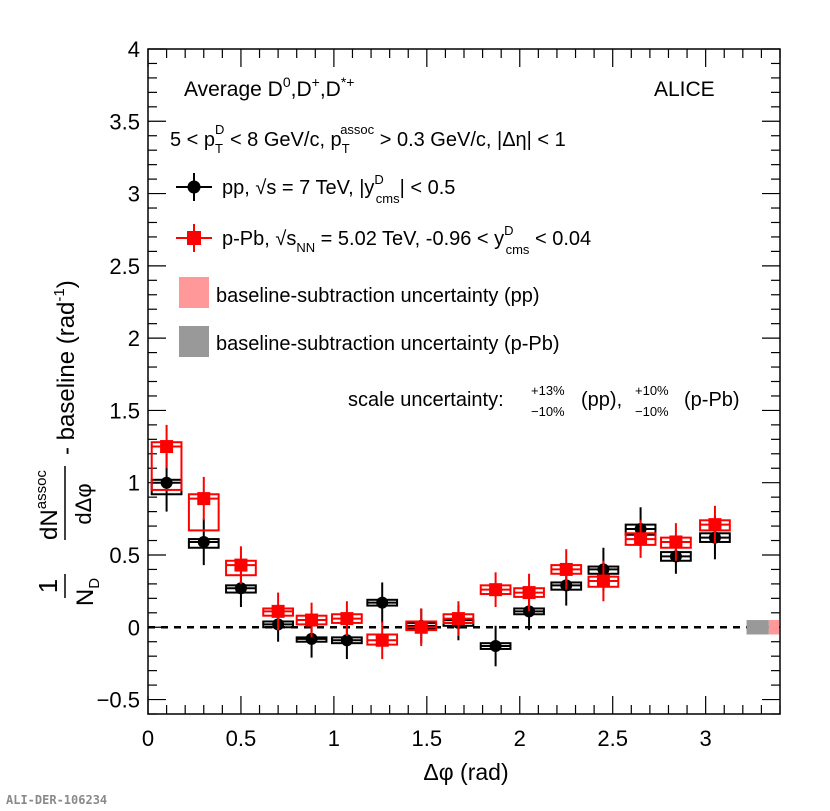 The width and height of the screenshot is (830, 811). I want to click on svg-text: +13%, so click(548, 390).